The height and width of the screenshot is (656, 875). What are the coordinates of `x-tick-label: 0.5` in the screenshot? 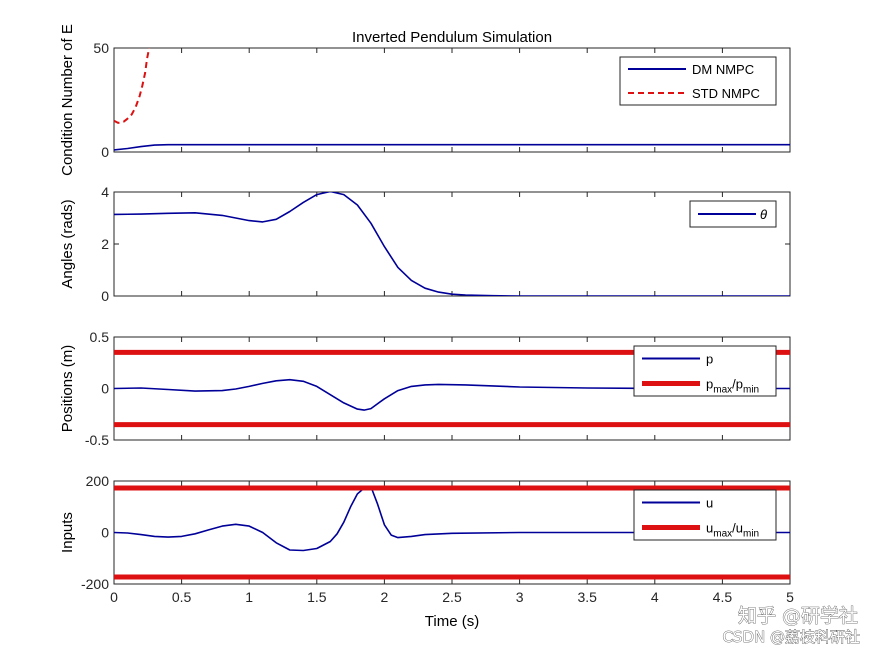 It's located at (182, 597).